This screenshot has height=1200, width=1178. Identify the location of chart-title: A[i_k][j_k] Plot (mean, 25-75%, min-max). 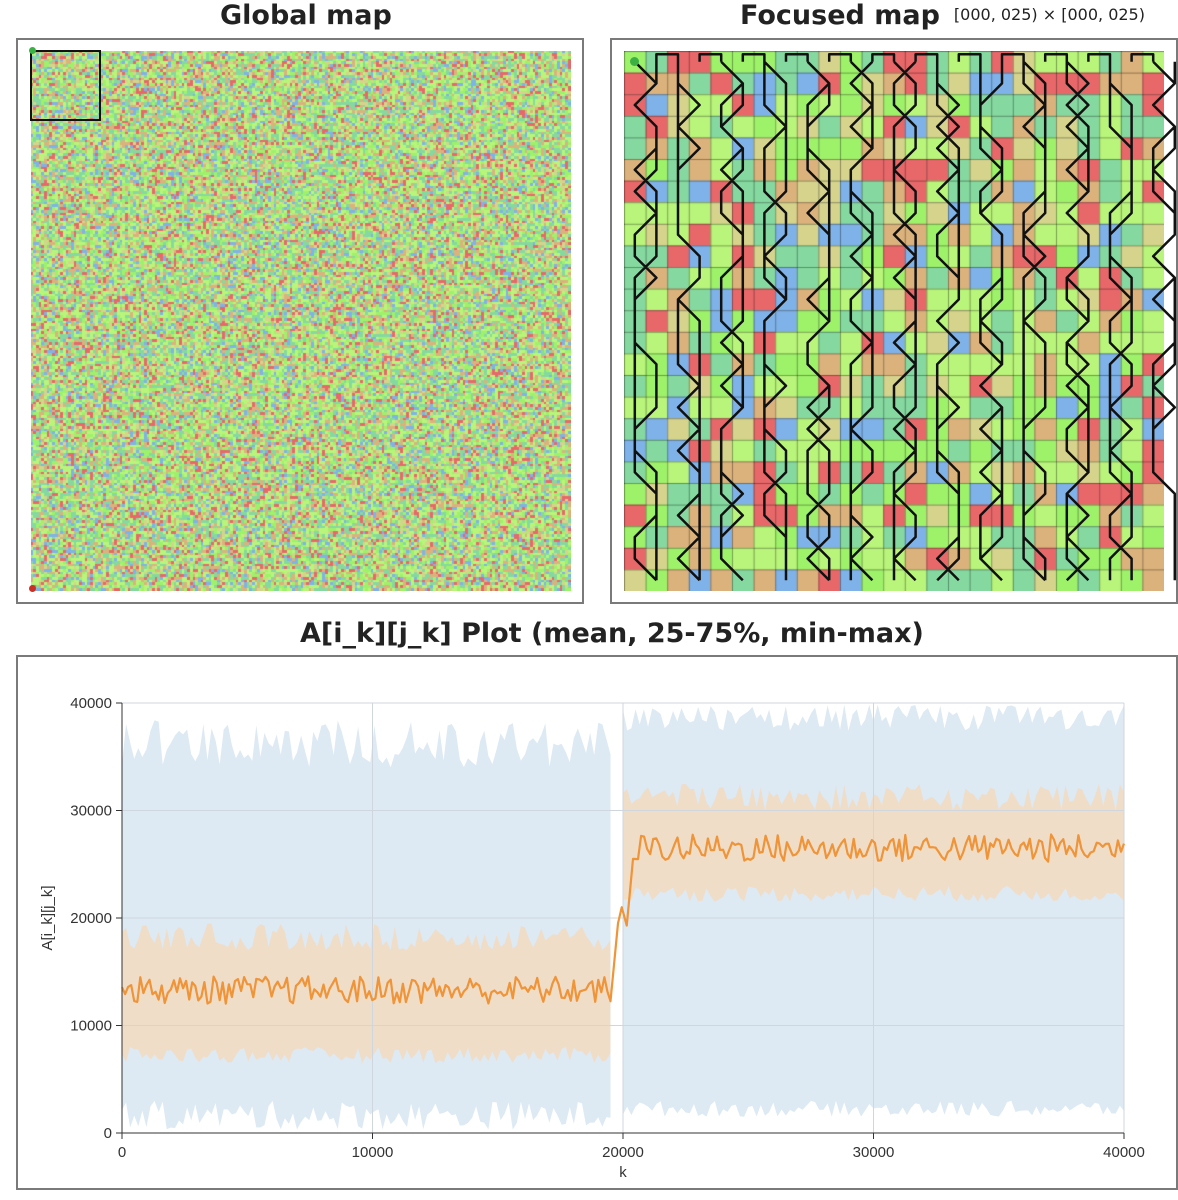
(612, 633).